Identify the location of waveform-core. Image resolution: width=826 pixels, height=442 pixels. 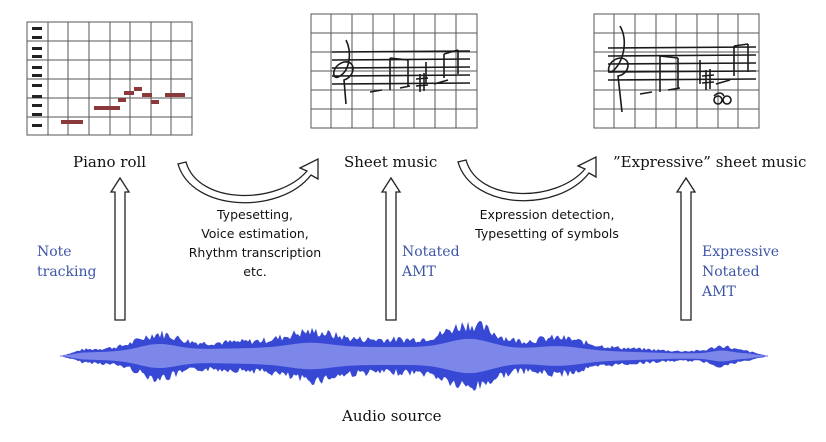
(414, 356).